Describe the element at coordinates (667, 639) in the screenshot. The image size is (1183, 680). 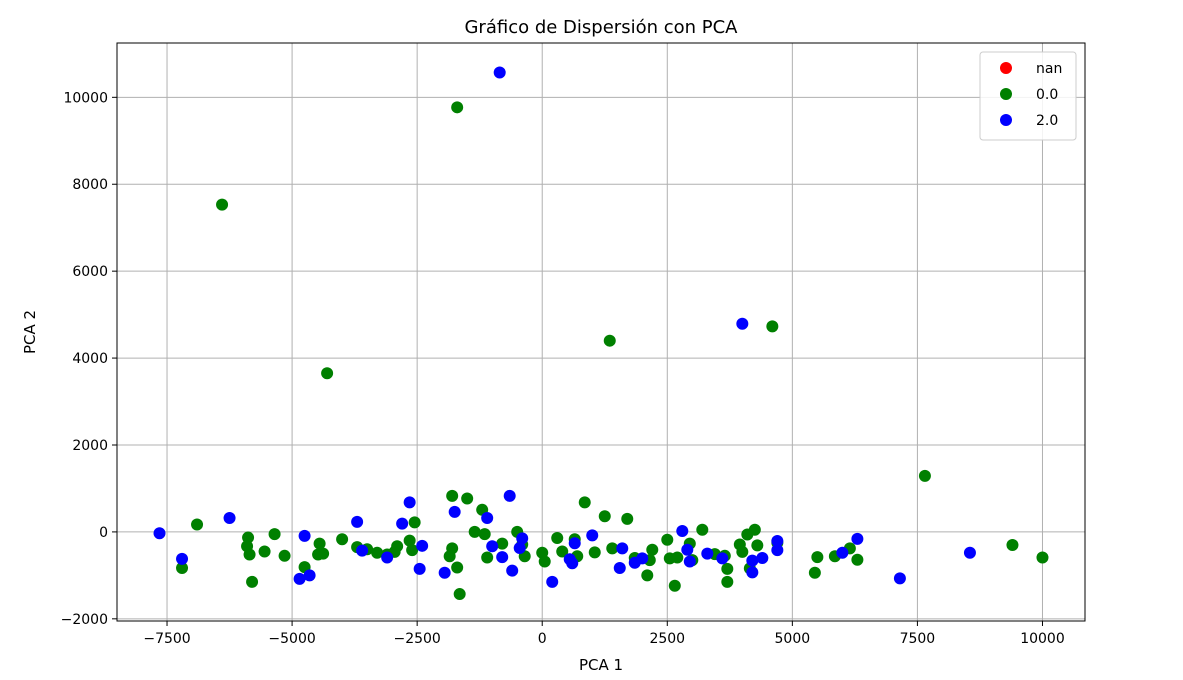
I see `x-tick-label: 2500` at that location.